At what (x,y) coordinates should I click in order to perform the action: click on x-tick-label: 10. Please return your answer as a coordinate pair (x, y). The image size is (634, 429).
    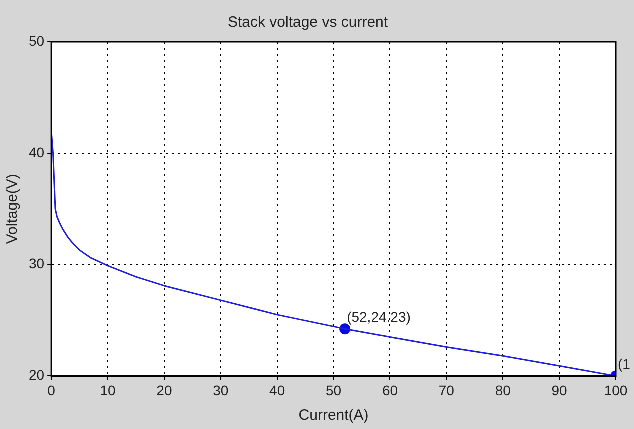
    Looking at the image, I should click on (108, 390).